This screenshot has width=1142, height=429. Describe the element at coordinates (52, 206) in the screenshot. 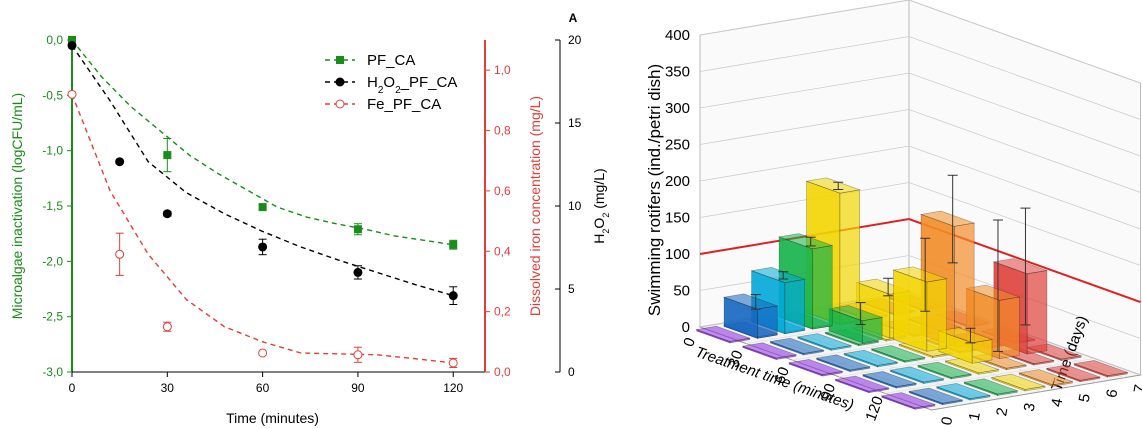

I see `left-tick-label: -1,5` at that location.